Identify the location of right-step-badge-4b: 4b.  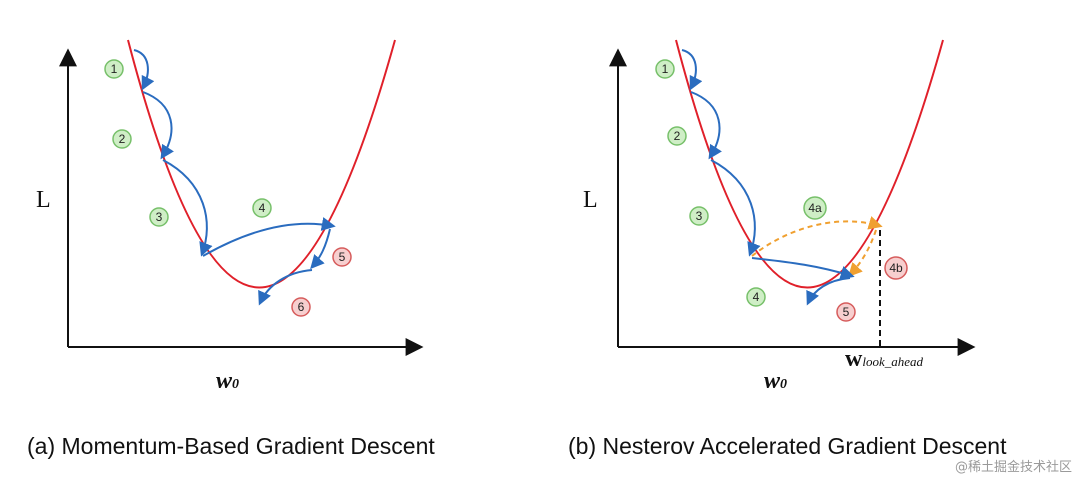
(896, 268).